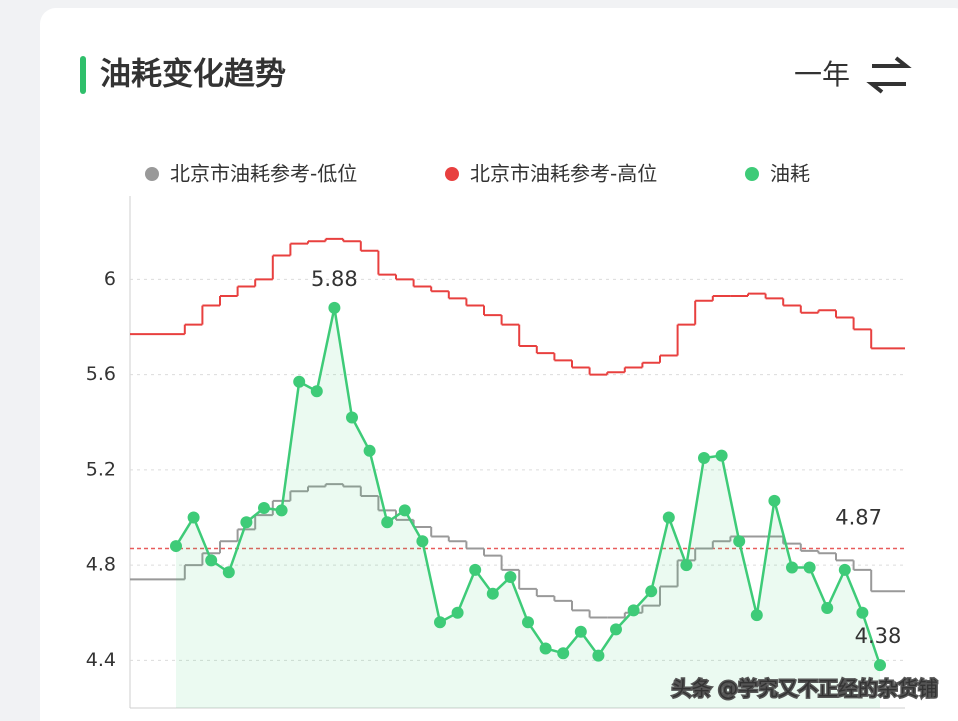  Describe the element at coordinates (83, 75) in the screenshot. I see `title-accent` at that location.